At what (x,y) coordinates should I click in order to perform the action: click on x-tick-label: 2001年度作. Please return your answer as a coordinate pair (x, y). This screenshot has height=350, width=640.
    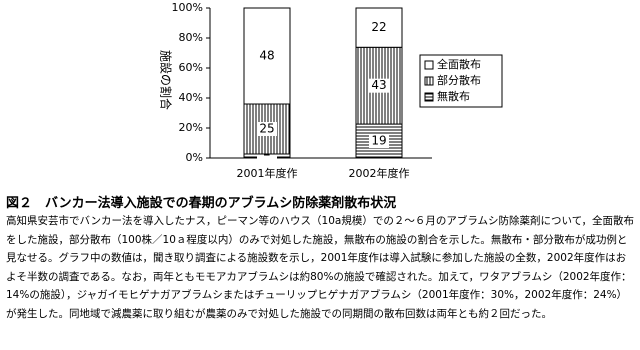
    Looking at the image, I should click on (267, 173).